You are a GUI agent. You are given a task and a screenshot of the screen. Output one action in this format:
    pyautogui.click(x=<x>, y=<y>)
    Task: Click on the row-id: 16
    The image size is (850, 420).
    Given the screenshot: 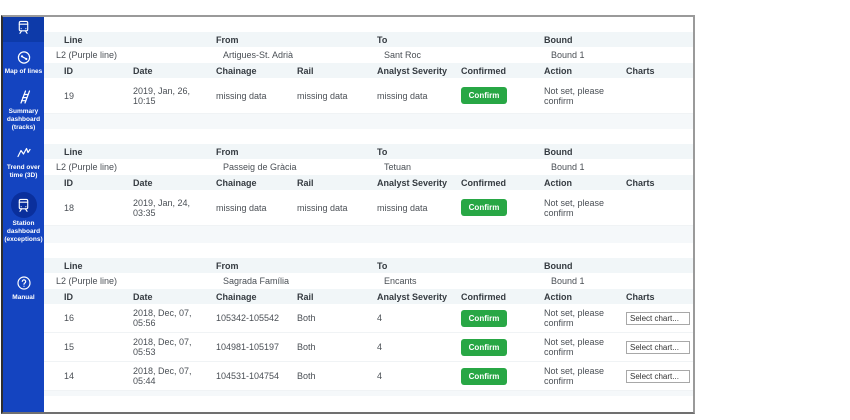 What is the action you would take?
    pyautogui.click(x=86, y=318)
    